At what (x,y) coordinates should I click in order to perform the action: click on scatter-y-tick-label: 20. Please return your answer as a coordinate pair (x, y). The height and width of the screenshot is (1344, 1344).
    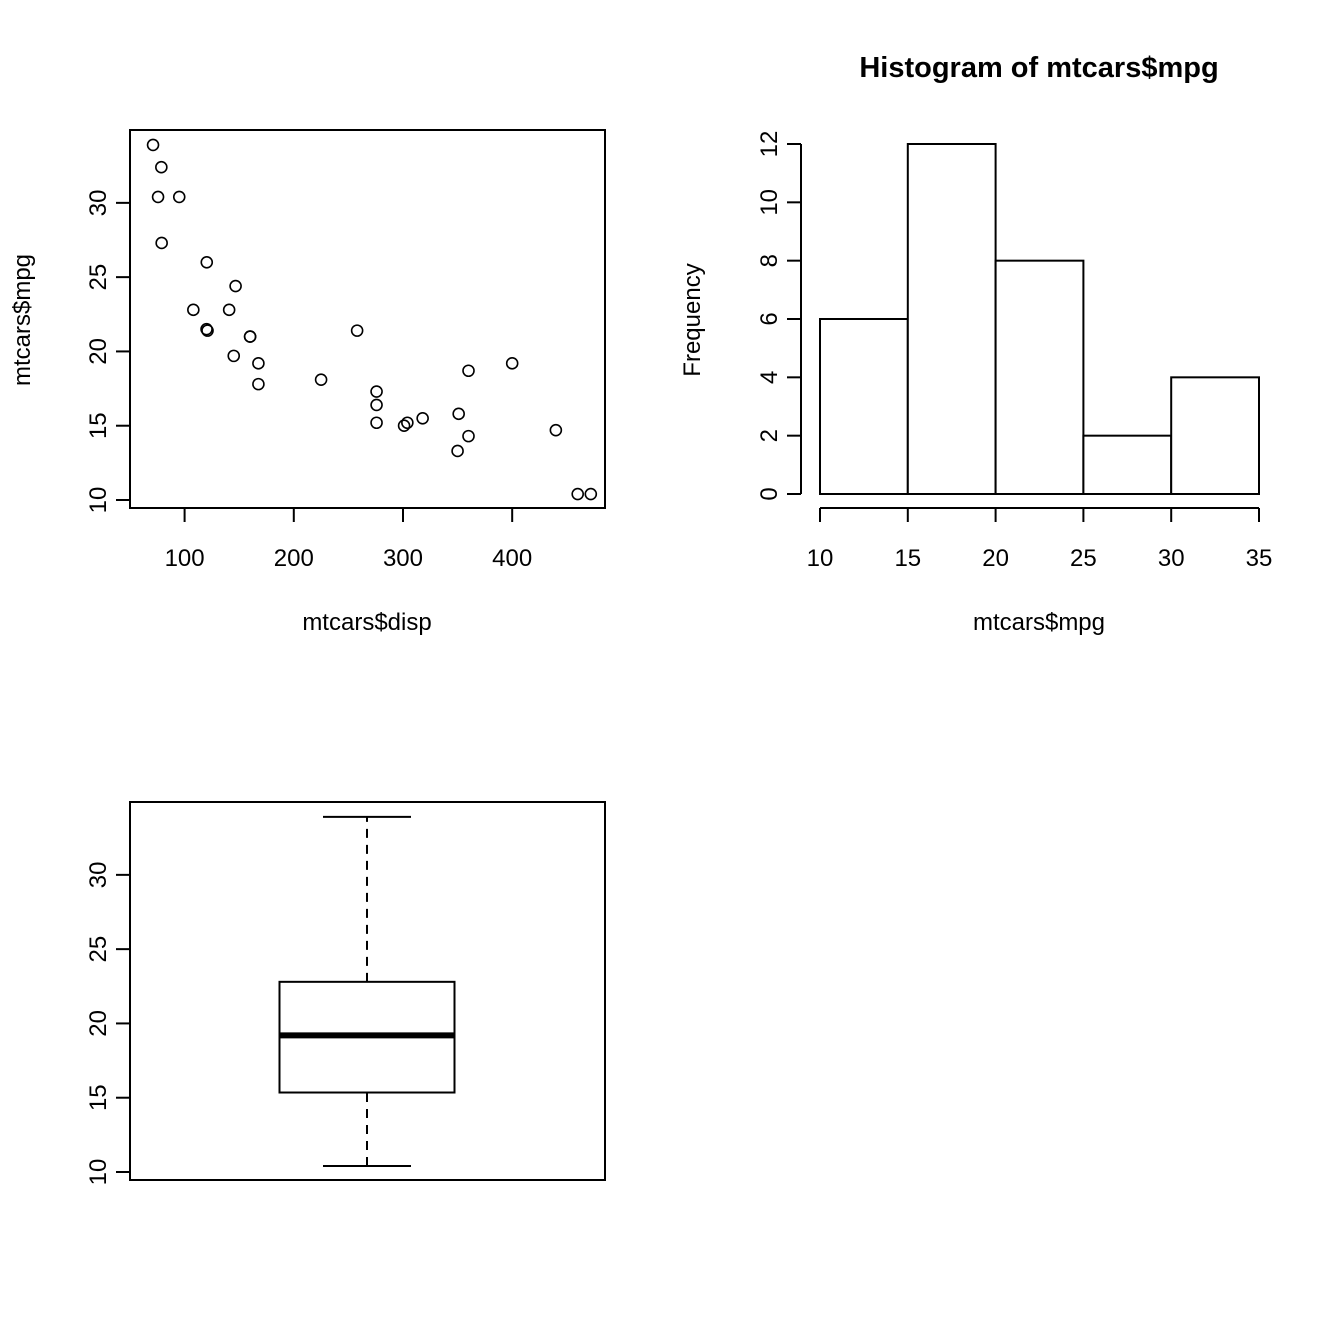
    Looking at the image, I should click on (98, 351).